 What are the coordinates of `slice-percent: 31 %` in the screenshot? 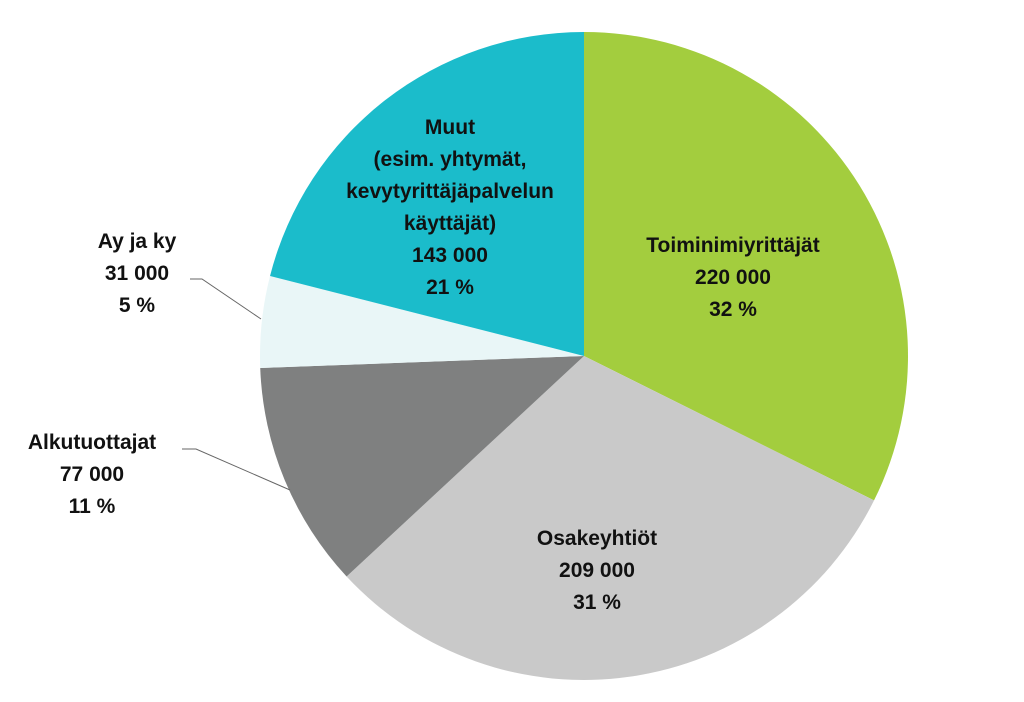 It's located at (597, 602).